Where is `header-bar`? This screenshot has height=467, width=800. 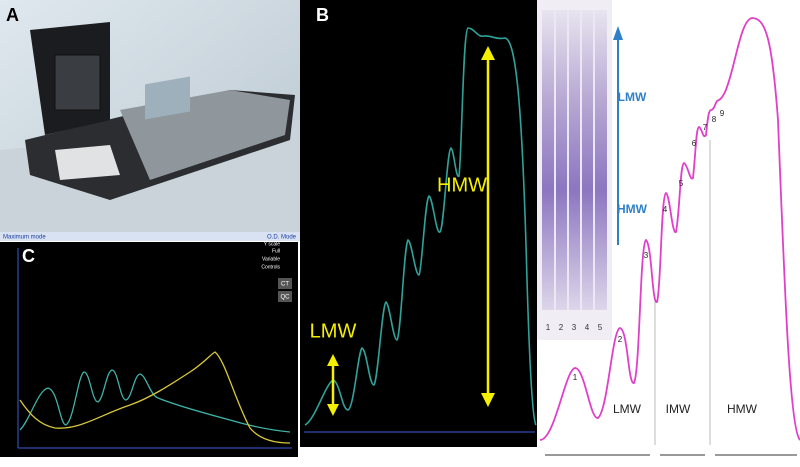
header-bar is located at coordinates (150, 236).